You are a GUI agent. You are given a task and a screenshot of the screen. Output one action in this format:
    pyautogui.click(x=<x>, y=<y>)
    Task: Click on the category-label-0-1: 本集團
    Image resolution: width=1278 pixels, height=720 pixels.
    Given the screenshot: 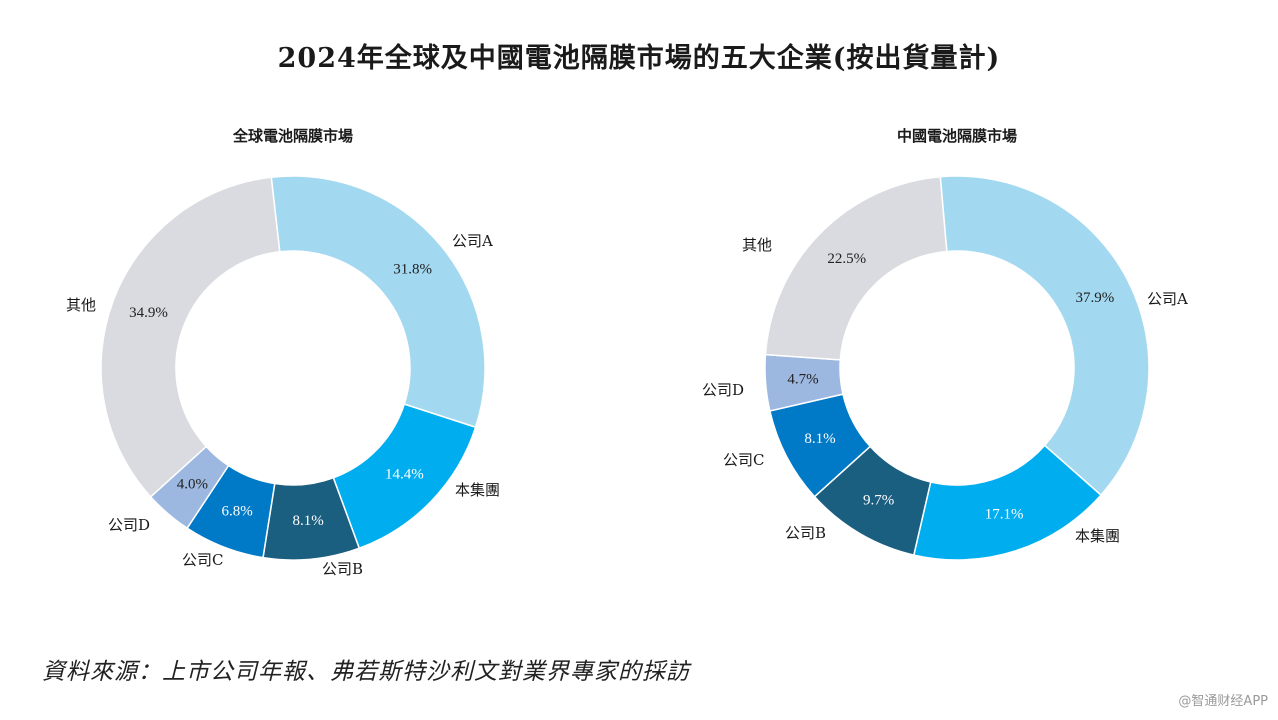 What is the action you would take?
    pyautogui.click(x=477, y=490)
    